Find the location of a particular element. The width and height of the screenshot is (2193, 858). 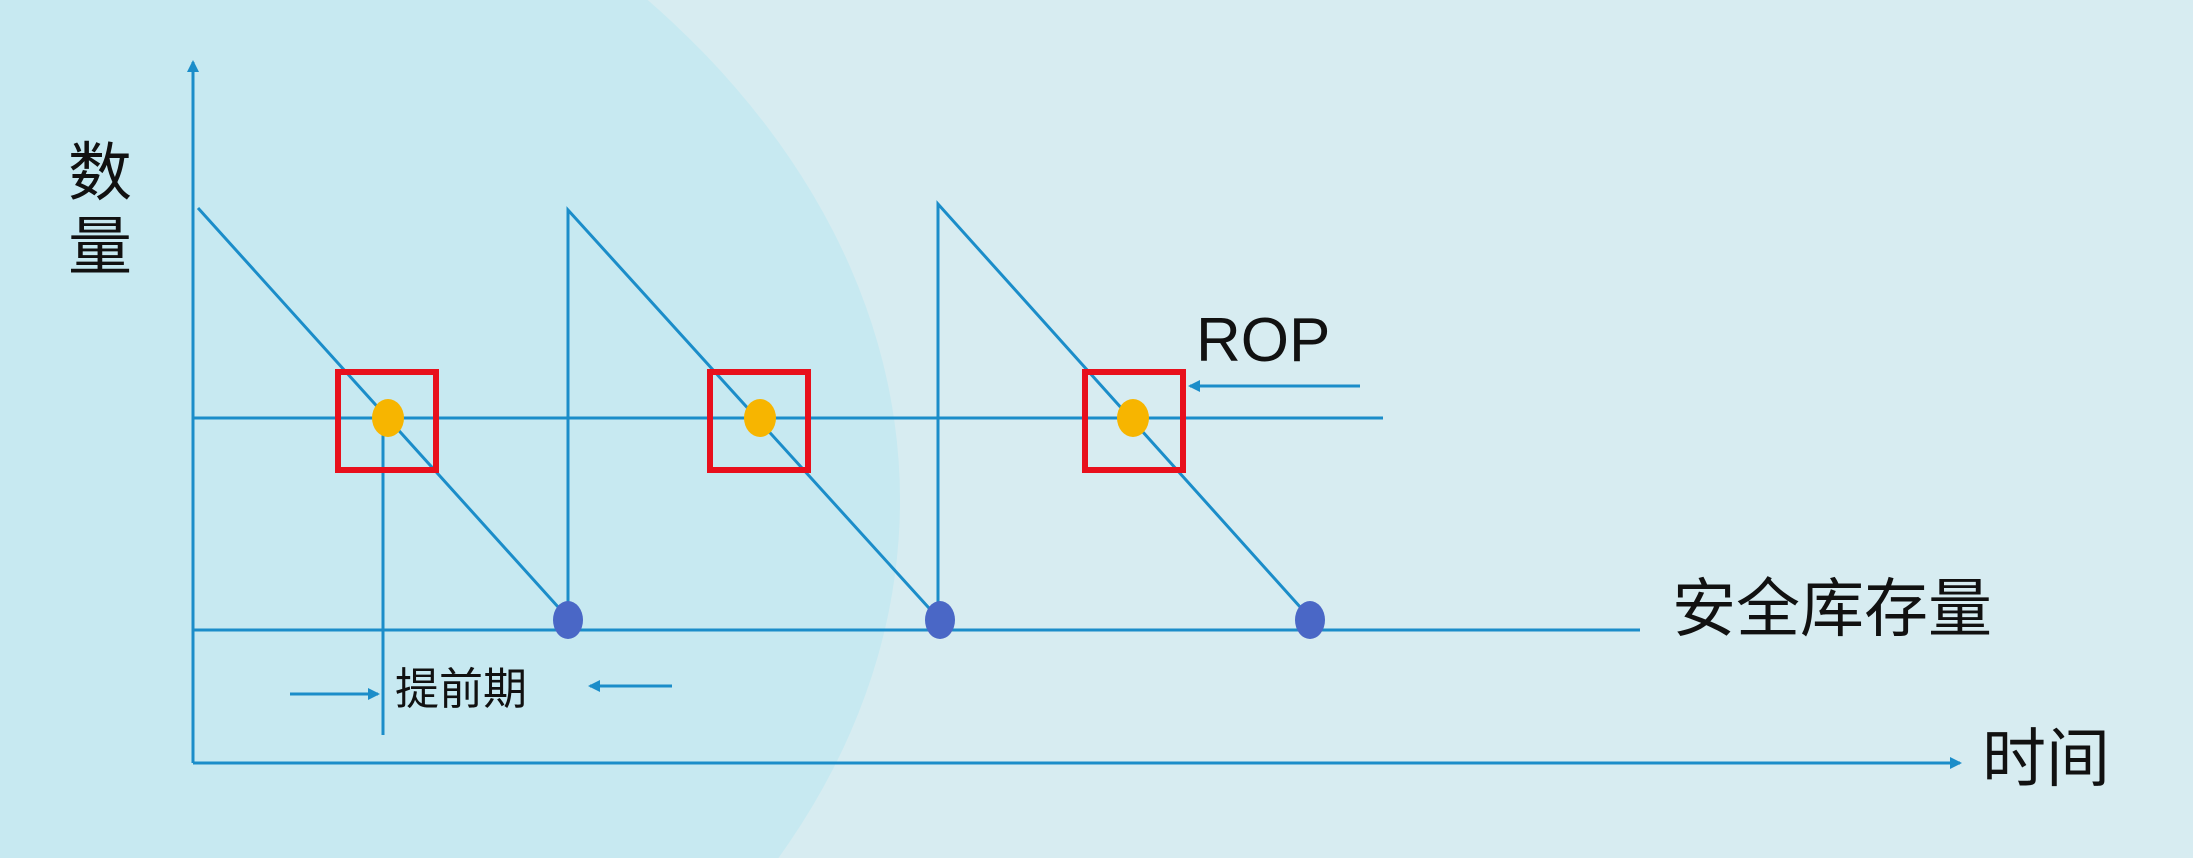

safety-stock-label: 安全库存量 is located at coordinates (1832, 610).